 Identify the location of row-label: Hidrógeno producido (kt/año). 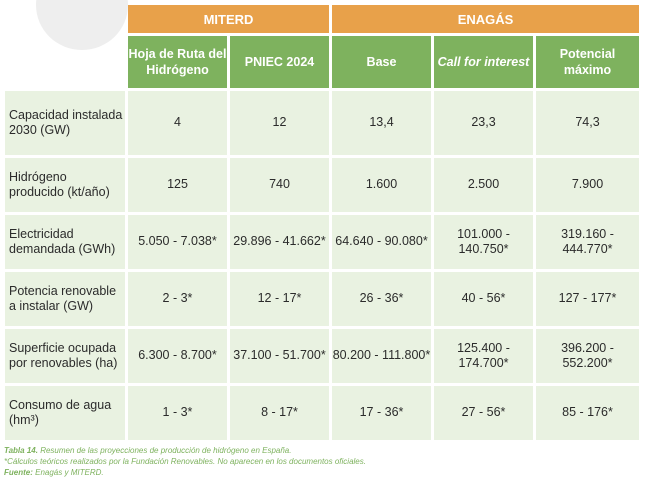
(65, 185).